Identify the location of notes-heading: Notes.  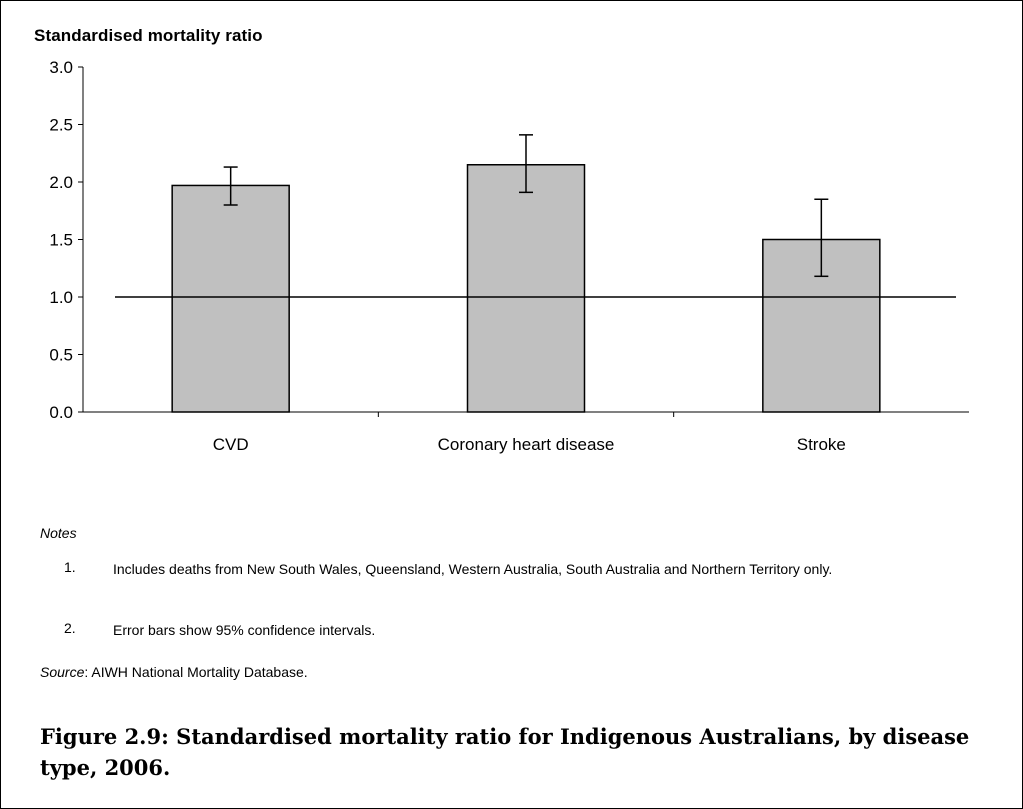
(58, 533).